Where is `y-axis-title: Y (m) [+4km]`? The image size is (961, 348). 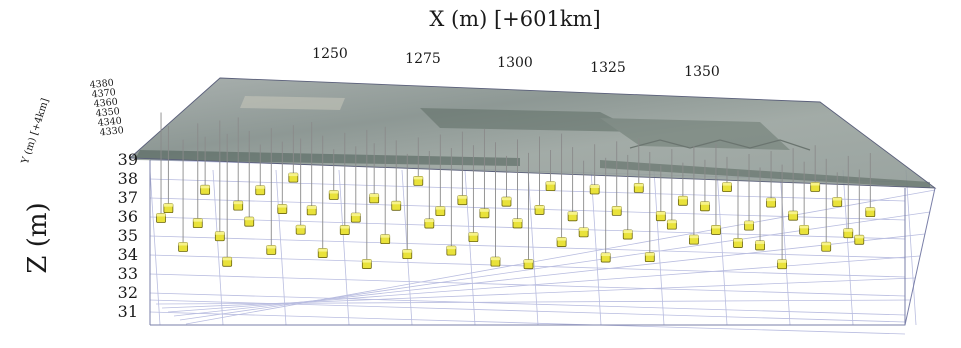 y-axis-title: Y (m) [+4km] is located at coordinates (36, 131).